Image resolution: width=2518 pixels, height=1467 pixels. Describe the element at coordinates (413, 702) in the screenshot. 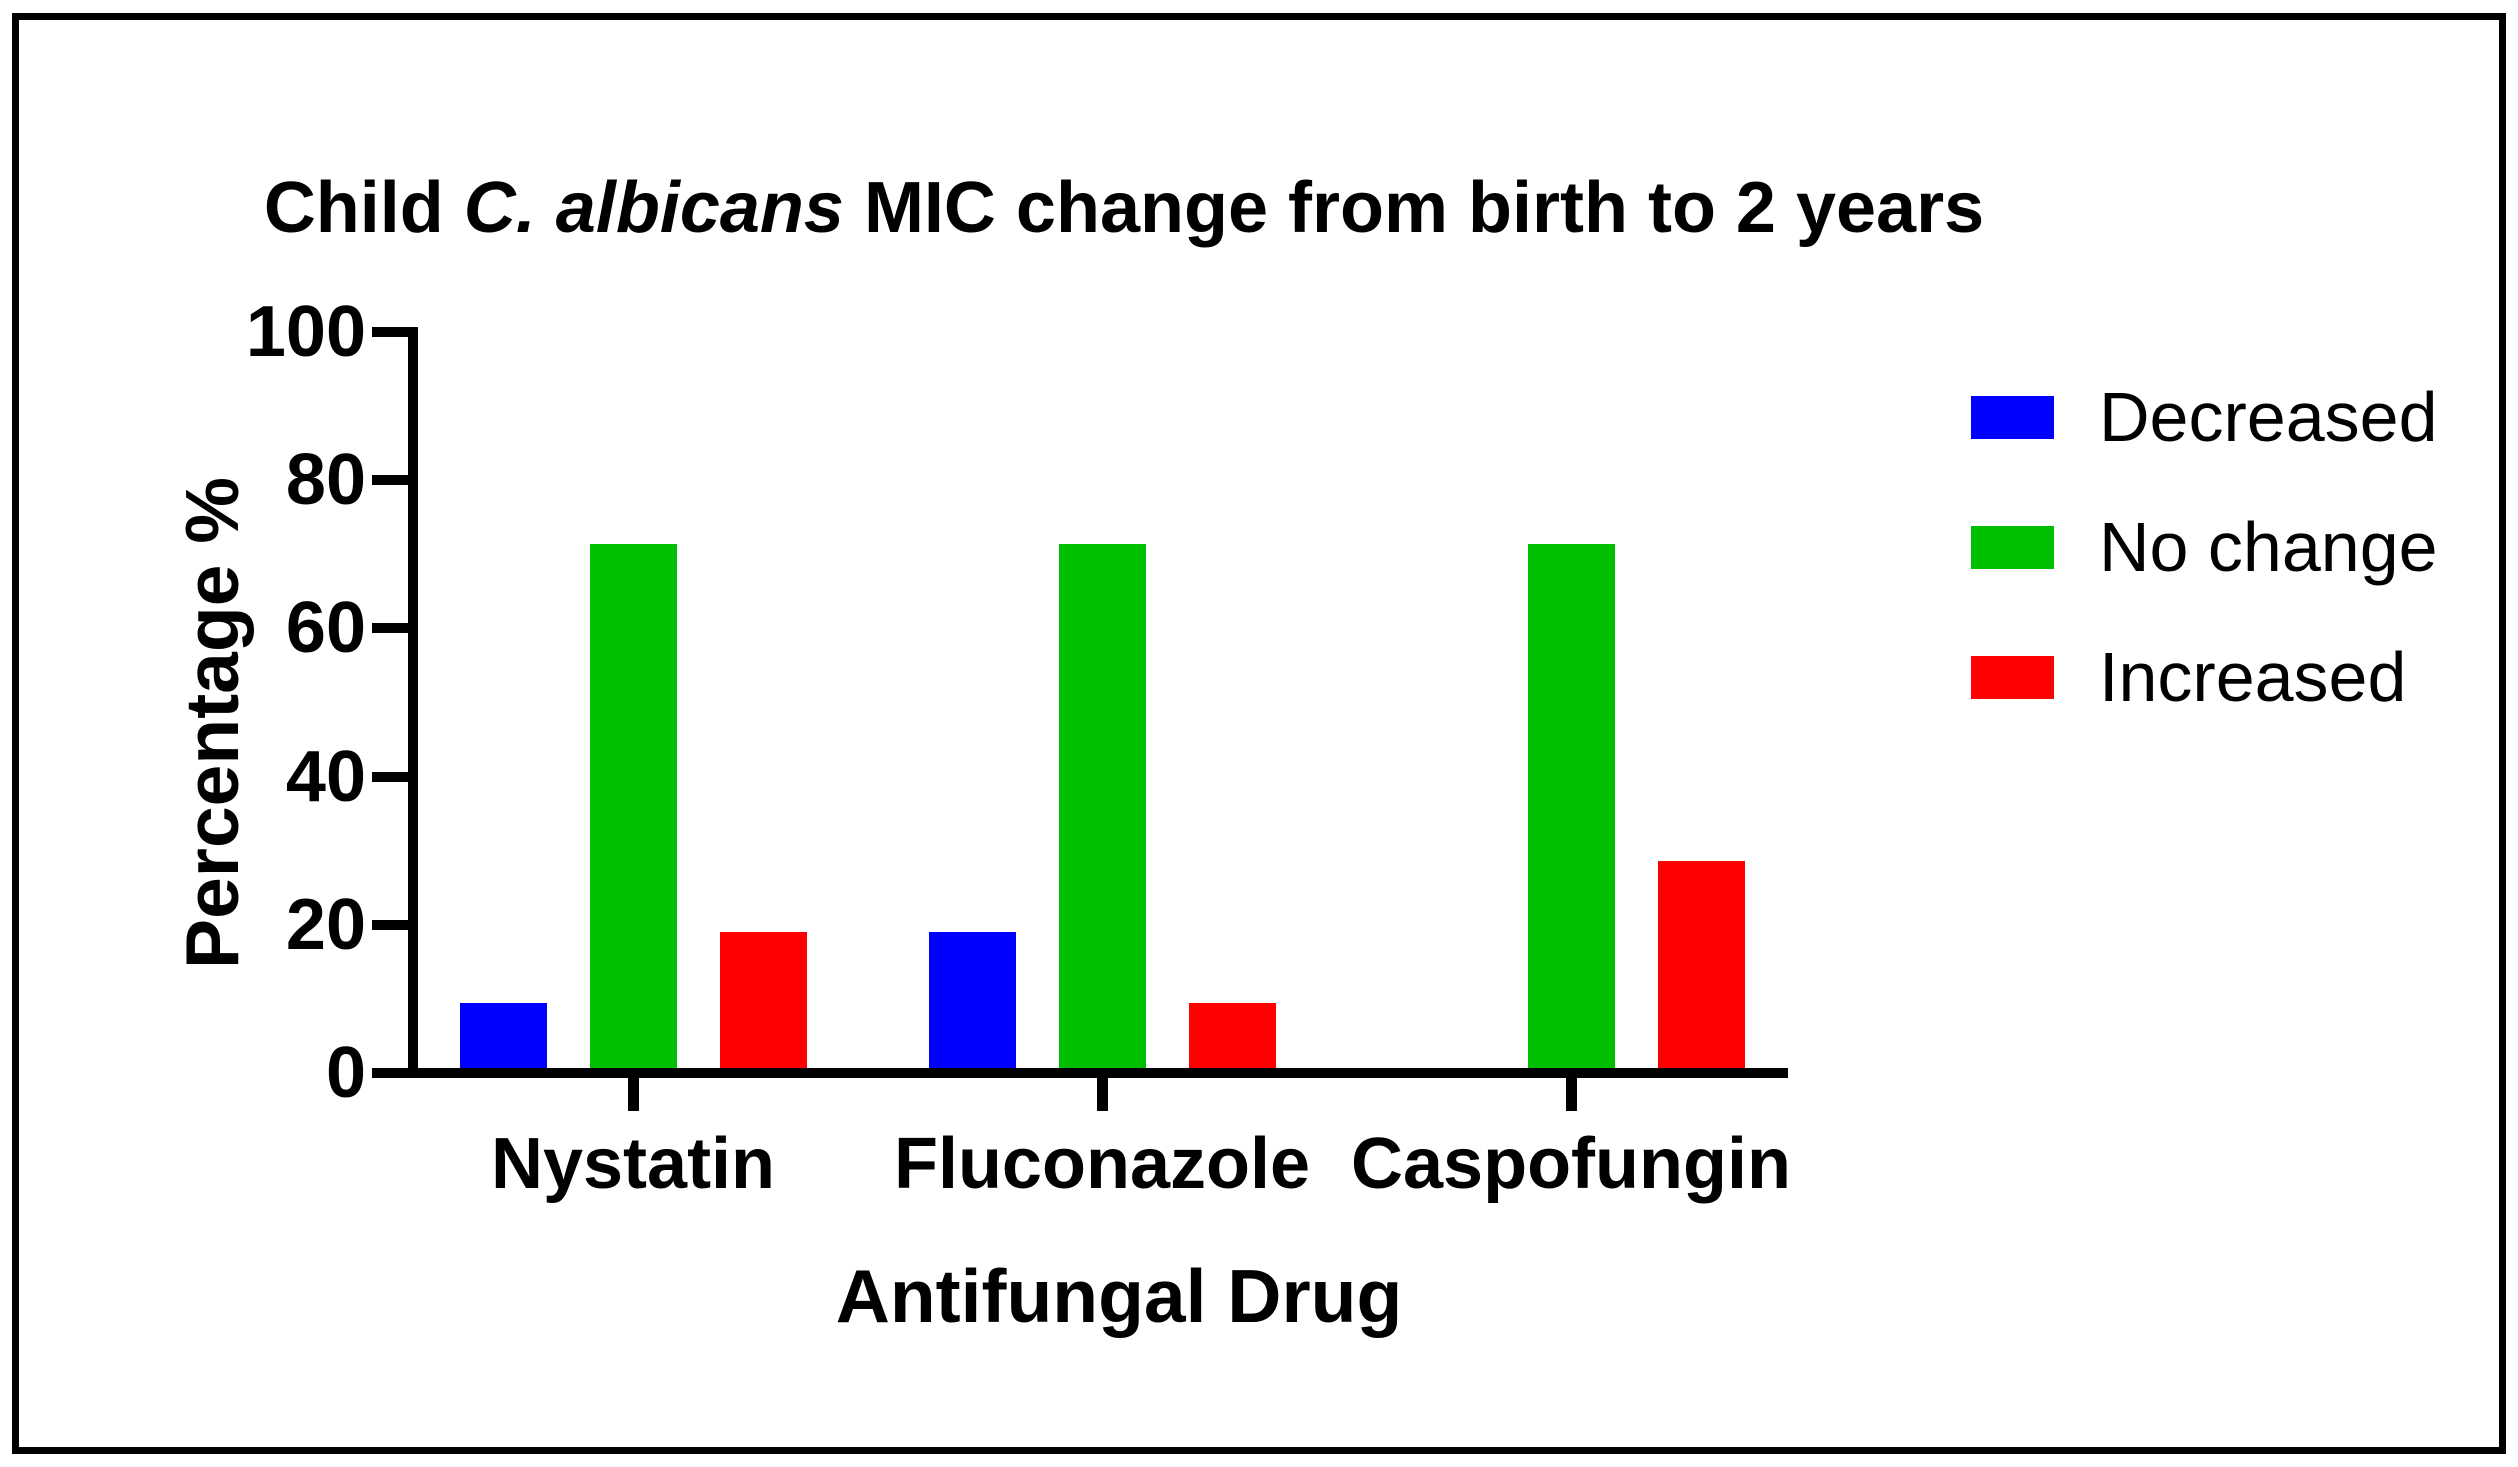

I see `y-axis-line` at that location.